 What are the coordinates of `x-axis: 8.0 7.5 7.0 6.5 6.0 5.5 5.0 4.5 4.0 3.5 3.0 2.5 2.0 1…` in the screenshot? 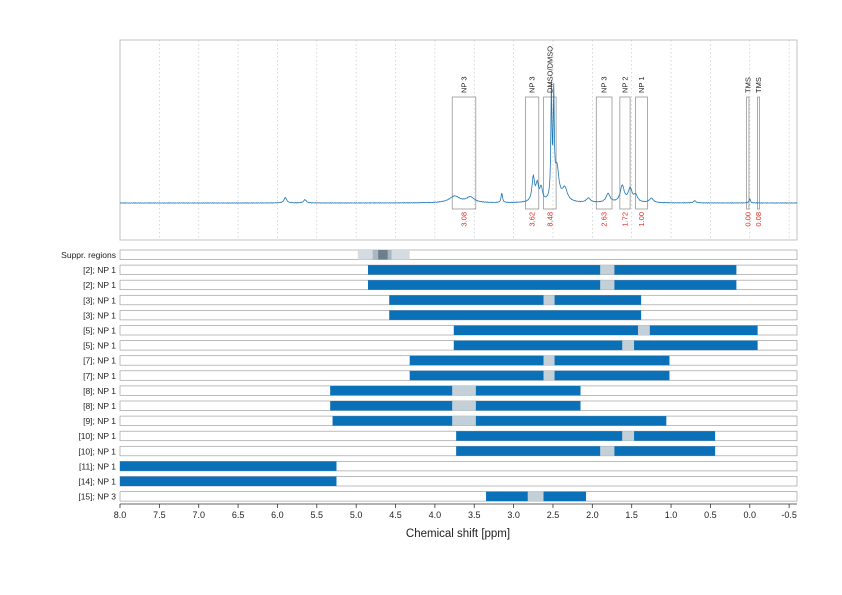 It's located at (455, 511).